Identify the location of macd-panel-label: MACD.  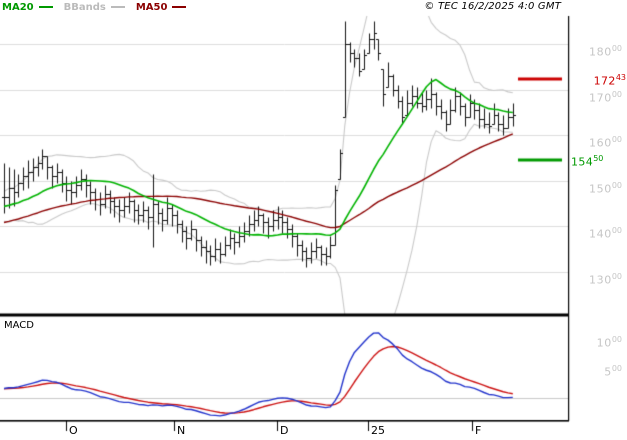
(19, 325).